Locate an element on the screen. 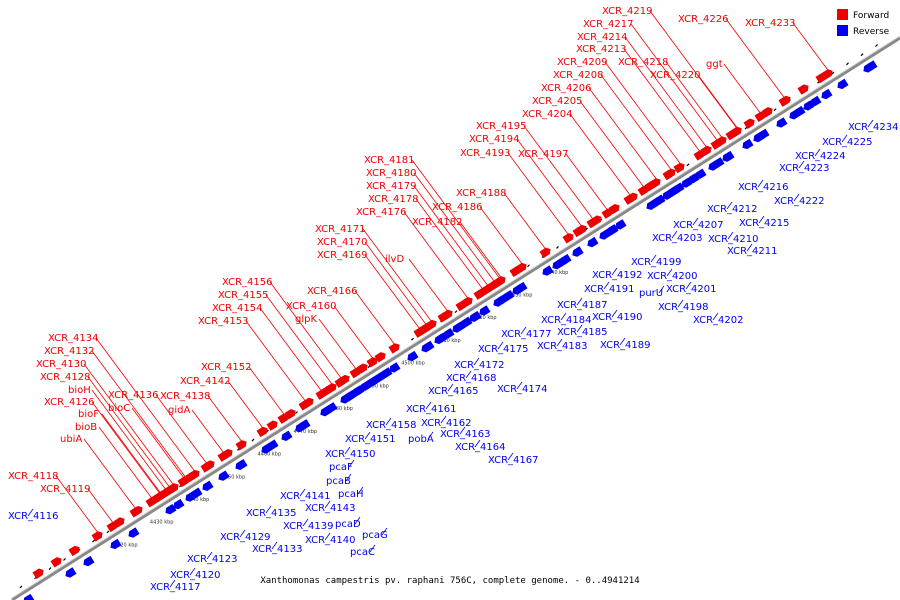 This screenshot has height=600, width=900. XCR_4206-leader-line is located at coordinates (622, 133).